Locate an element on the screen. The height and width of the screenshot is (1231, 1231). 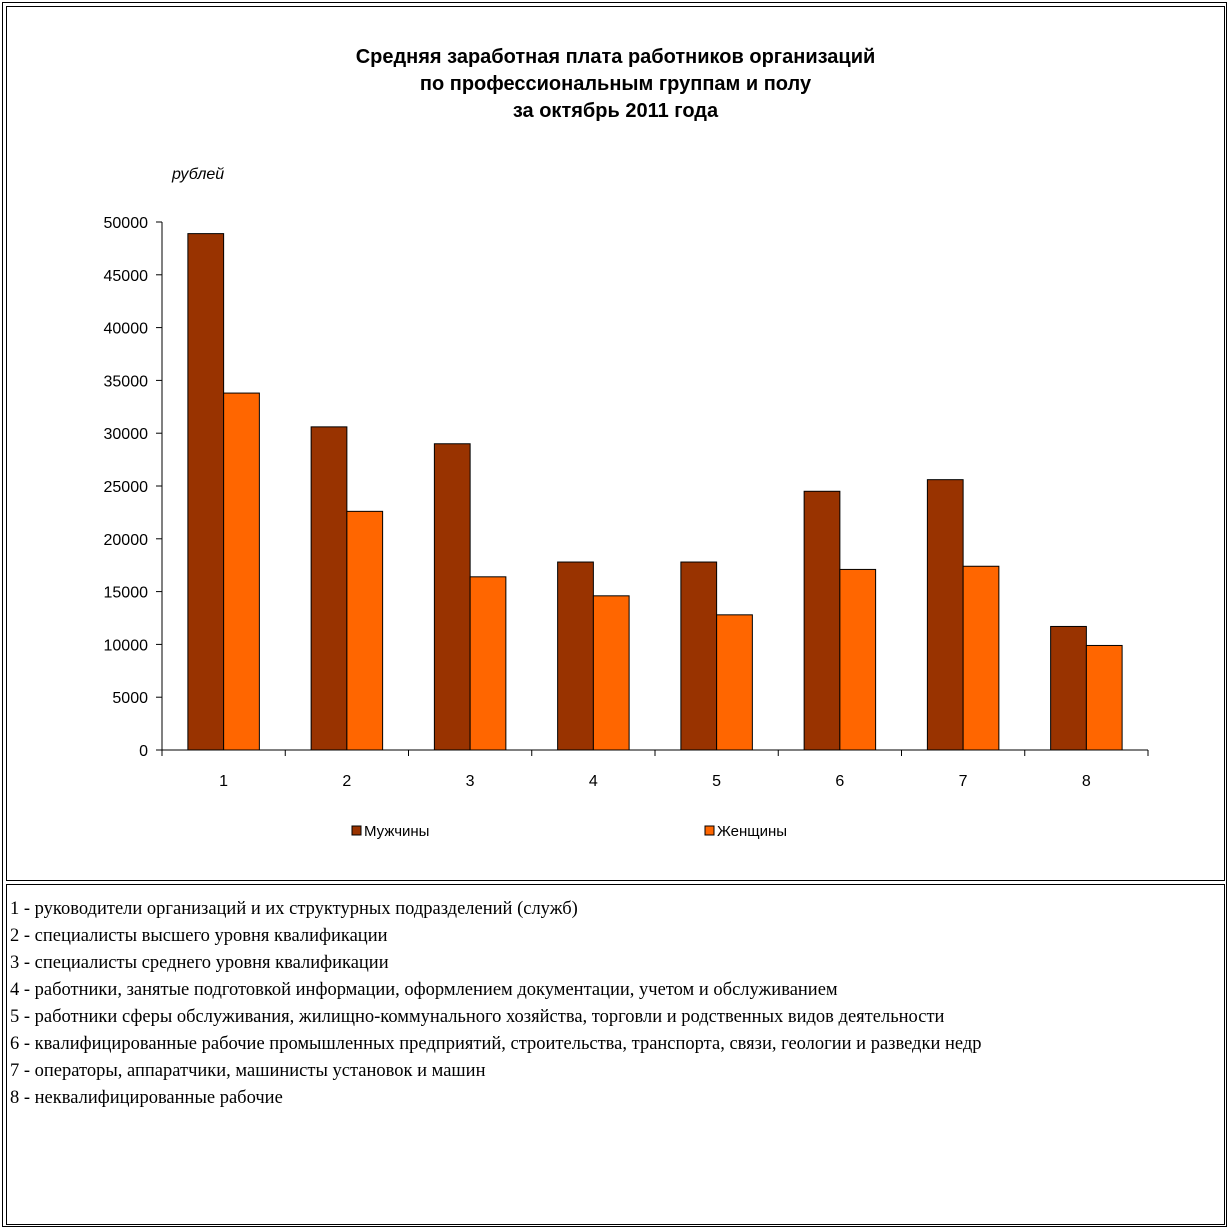
y-tick-label: 25000 is located at coordinates (126, 487).